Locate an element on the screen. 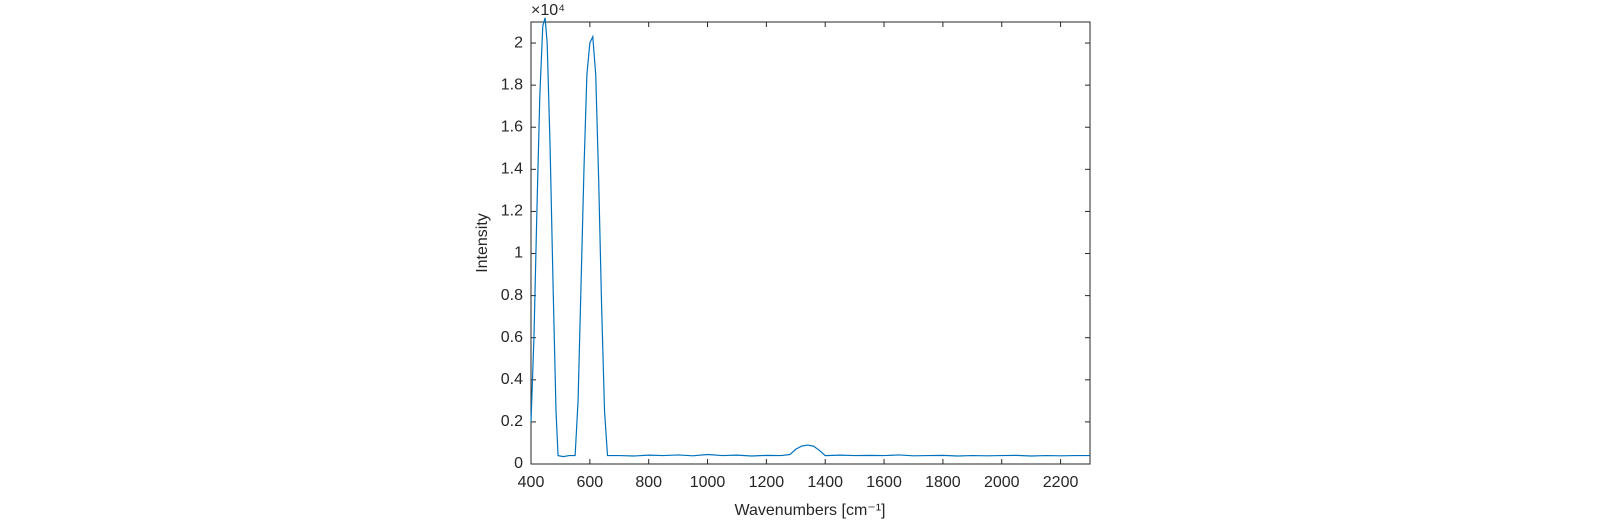 This screenshot has width=1600, height=532. x-tick-label: 400 is located at coordinates (531, 482).